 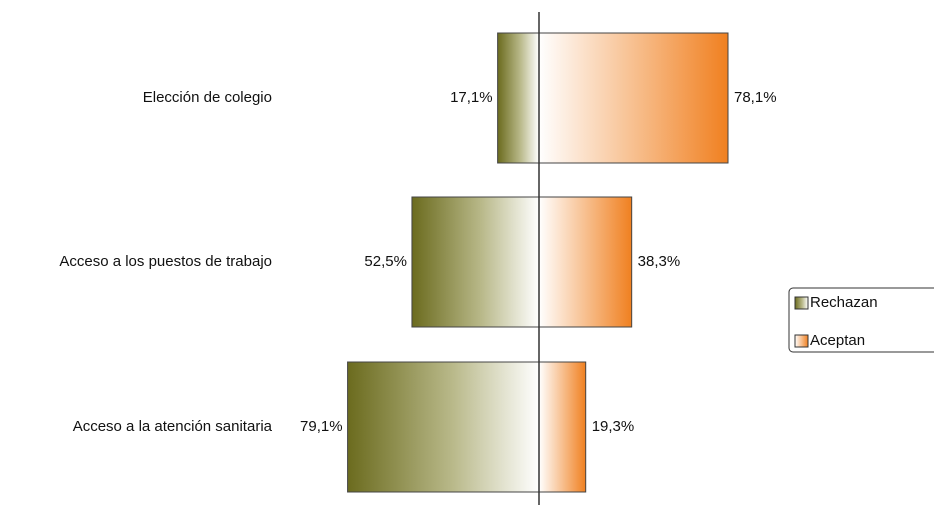 I want to click on legend-label: Rechazan, so click(x=844, y=302).